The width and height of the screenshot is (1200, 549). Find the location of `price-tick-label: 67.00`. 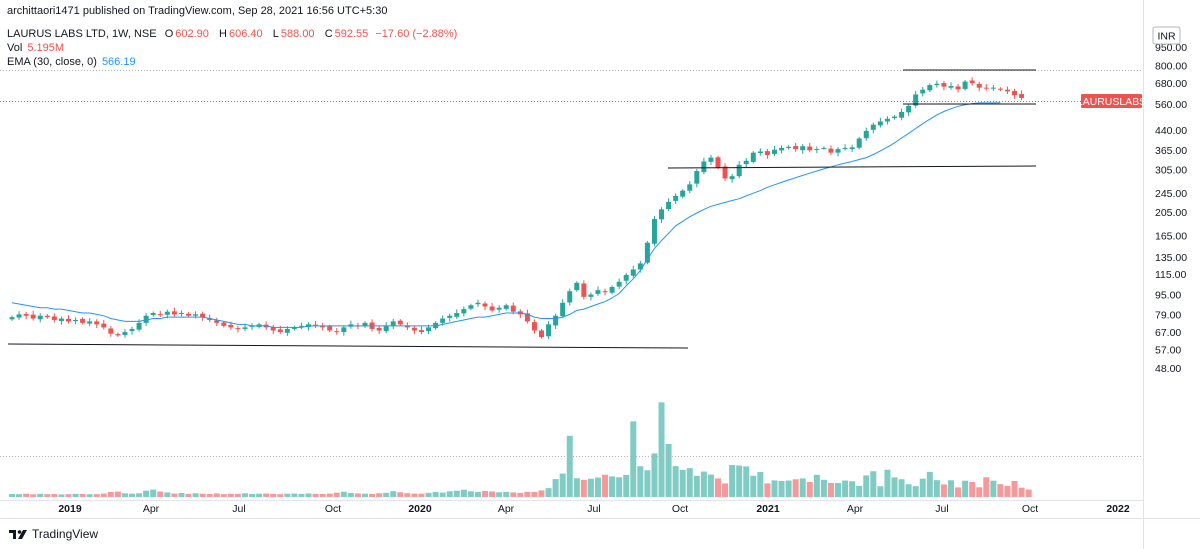

price-tick-label: 67.00 is located at coordinates (1168, 333).